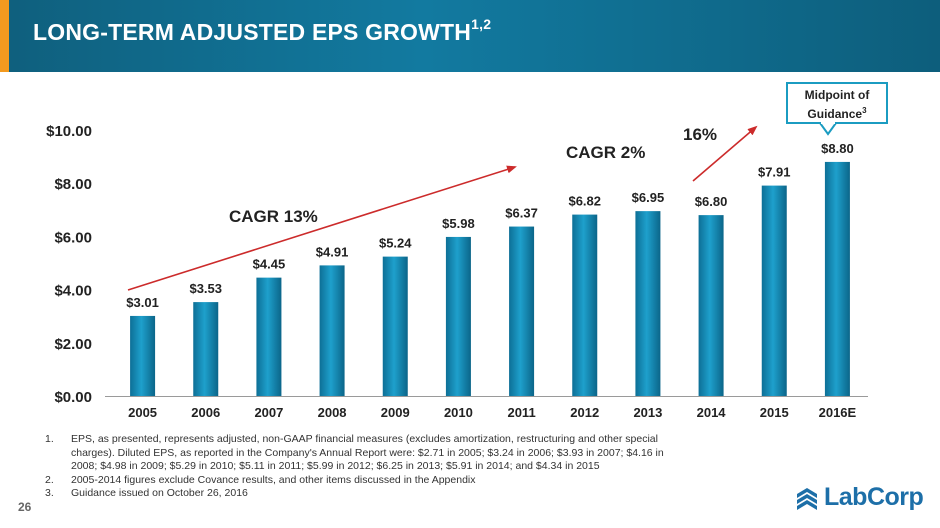 This screenshot has width=940, height=528. I want to click on page-number: 26, so click(25, 507).